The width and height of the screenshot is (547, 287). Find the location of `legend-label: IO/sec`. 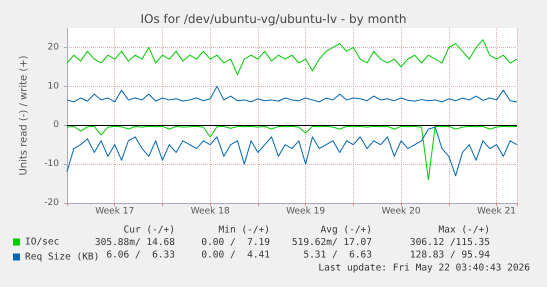

legend-label: IO/sec is located at coordinates (42, 242).